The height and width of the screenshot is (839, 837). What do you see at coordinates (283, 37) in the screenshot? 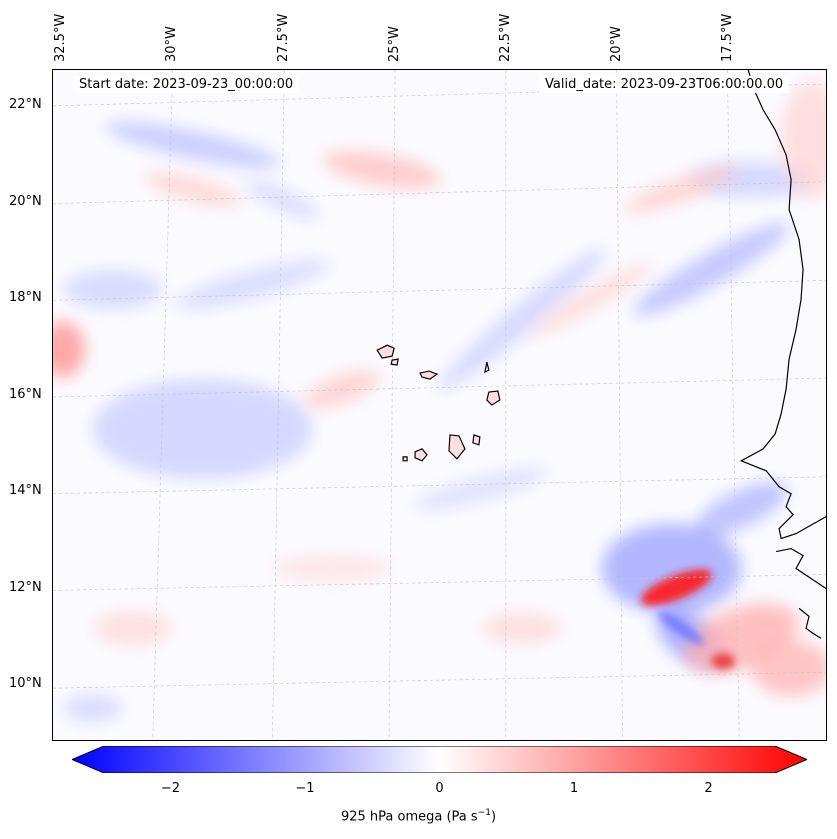
I see `lon-label-27.5W: 27.5°W` at bounding box center [283, 37].